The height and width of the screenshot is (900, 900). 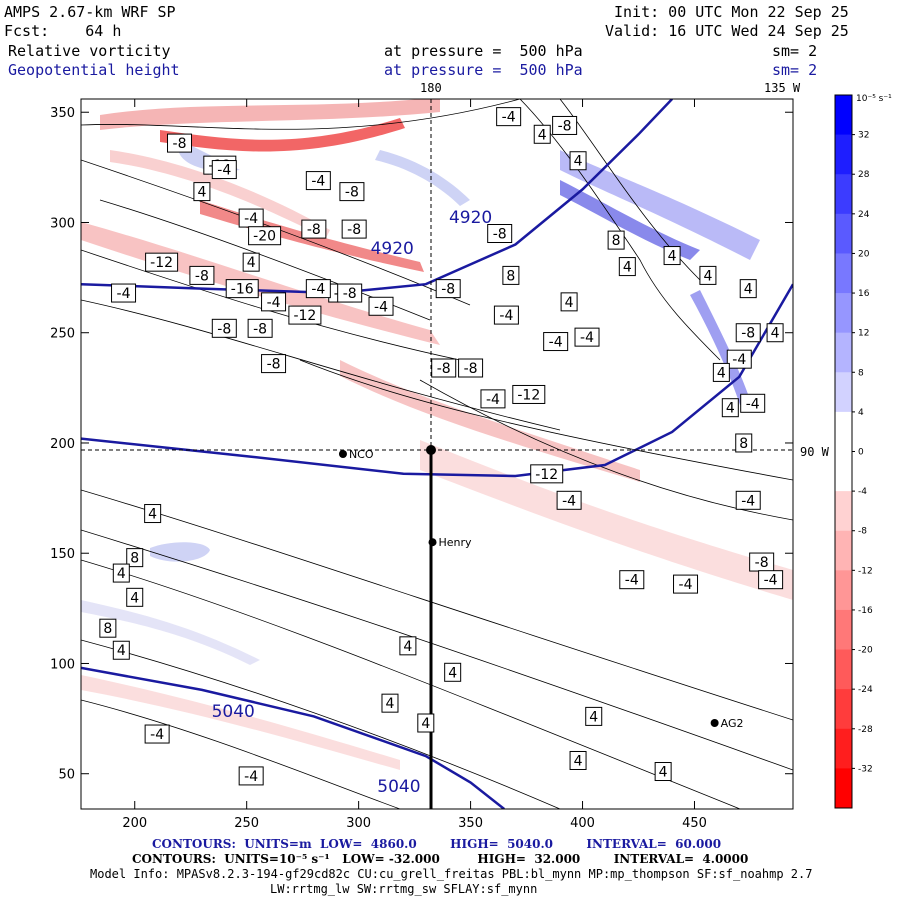 I want to click on vorticity-label: -20, so click(x=265, y=236).